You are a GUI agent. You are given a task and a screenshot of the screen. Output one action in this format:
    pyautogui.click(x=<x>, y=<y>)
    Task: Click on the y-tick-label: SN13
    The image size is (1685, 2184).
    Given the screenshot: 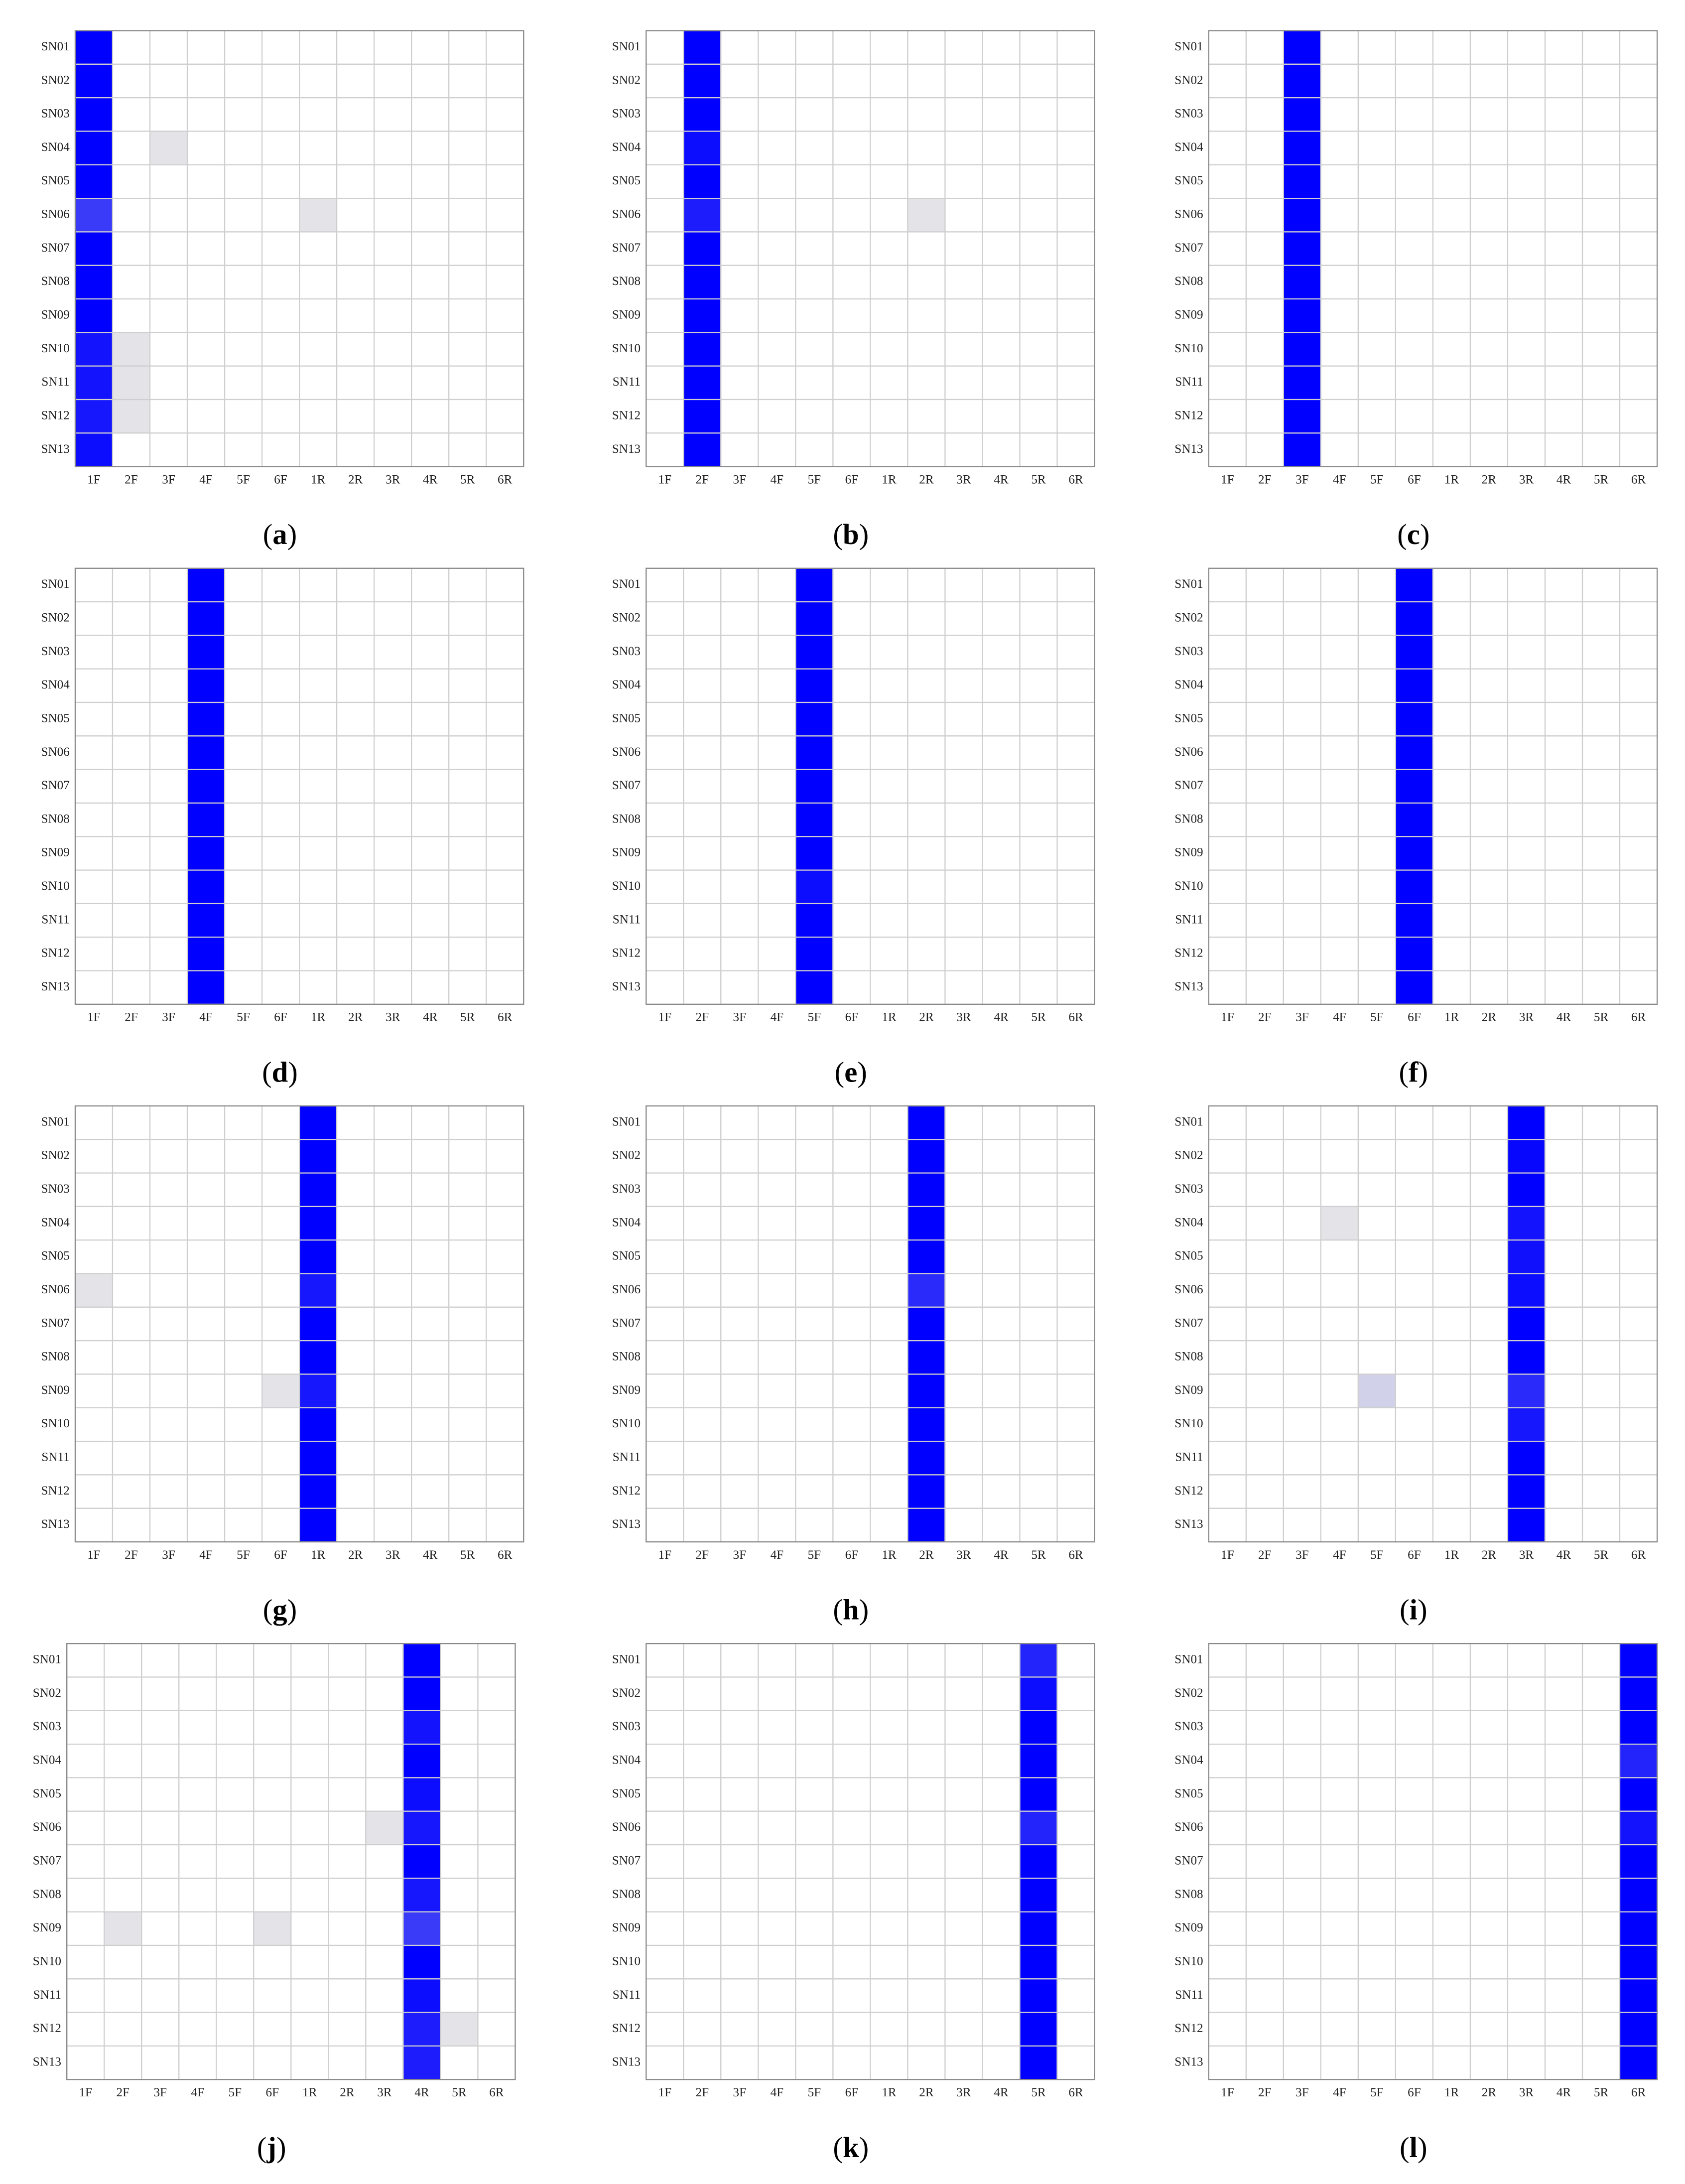 What is the action you would take?
    pyautogui.click(x=626, y=1524)
    